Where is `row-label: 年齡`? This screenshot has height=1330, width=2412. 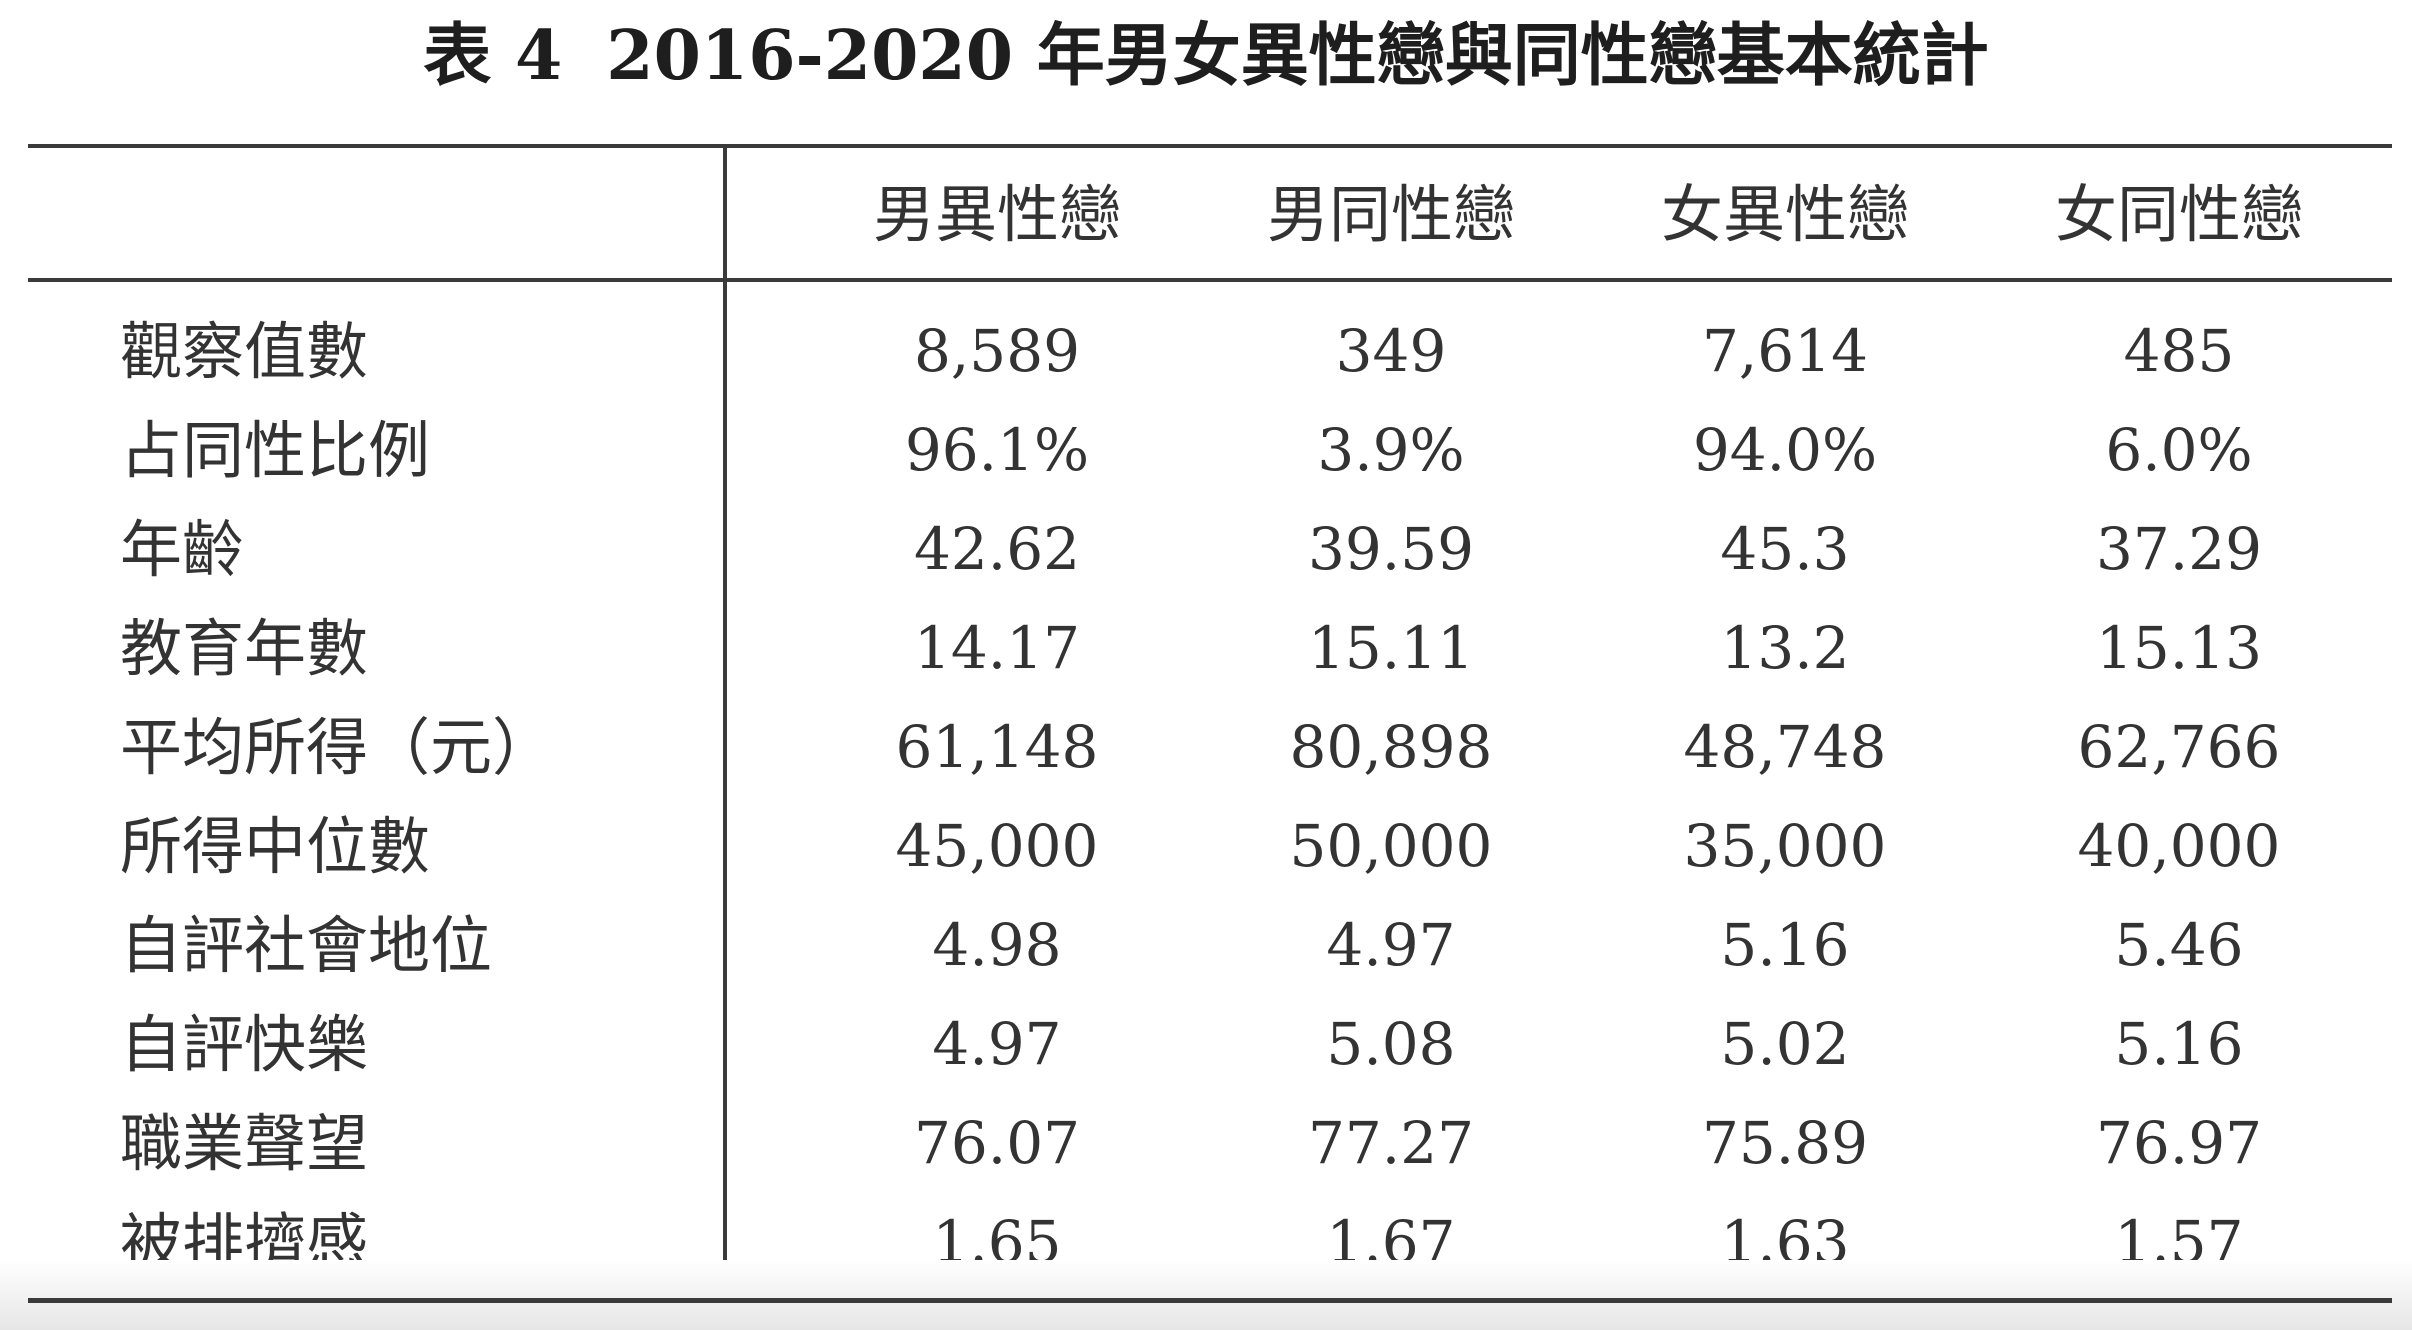
row-label: 年齡 is located at coordinates (182, 549).